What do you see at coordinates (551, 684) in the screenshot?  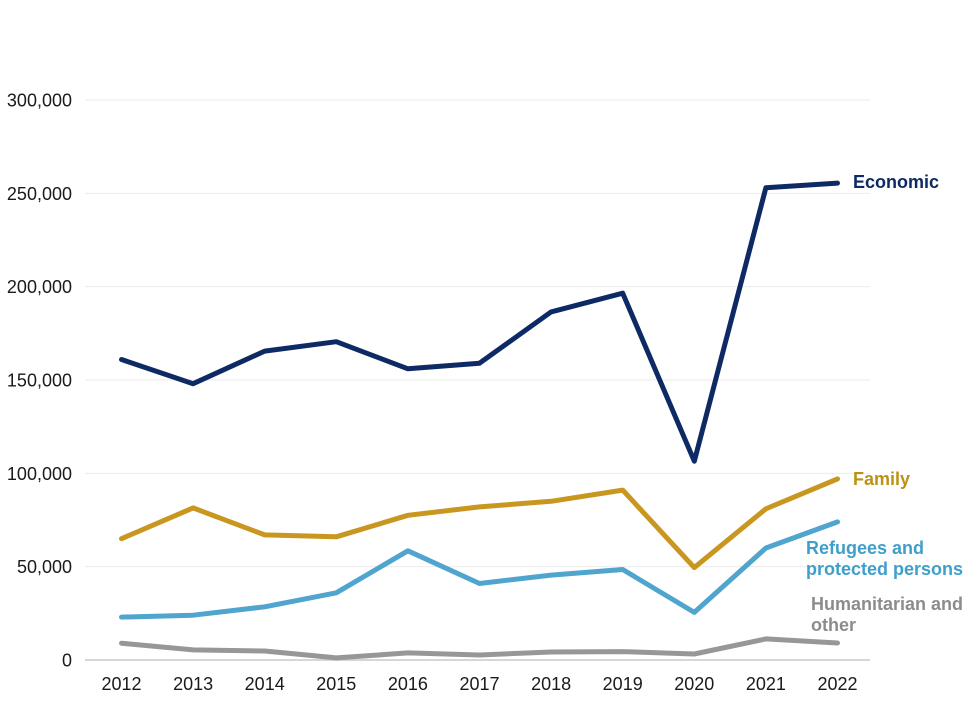 I see `x-tick-label: 2018` at bounding box center [551, 684].